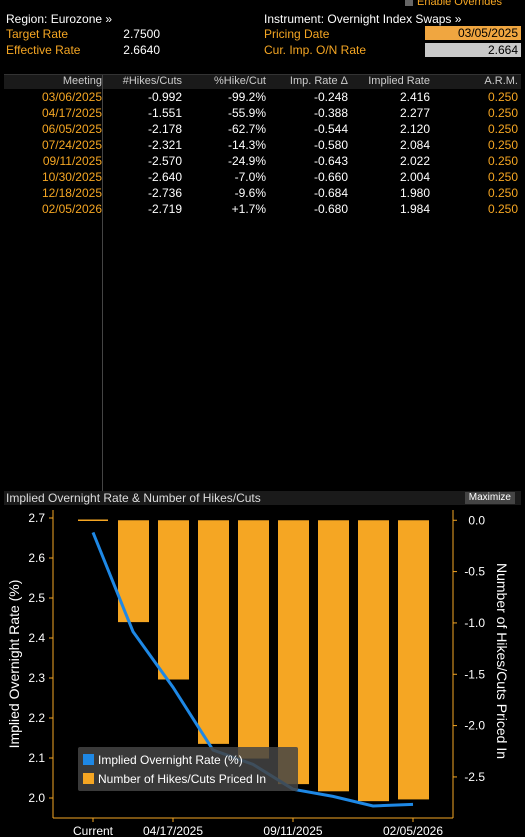 This screenshot has height=837, width=525. I want to click on legend-label-bar: Number of Hikes/Cuts Priced In, so click(182, 779).